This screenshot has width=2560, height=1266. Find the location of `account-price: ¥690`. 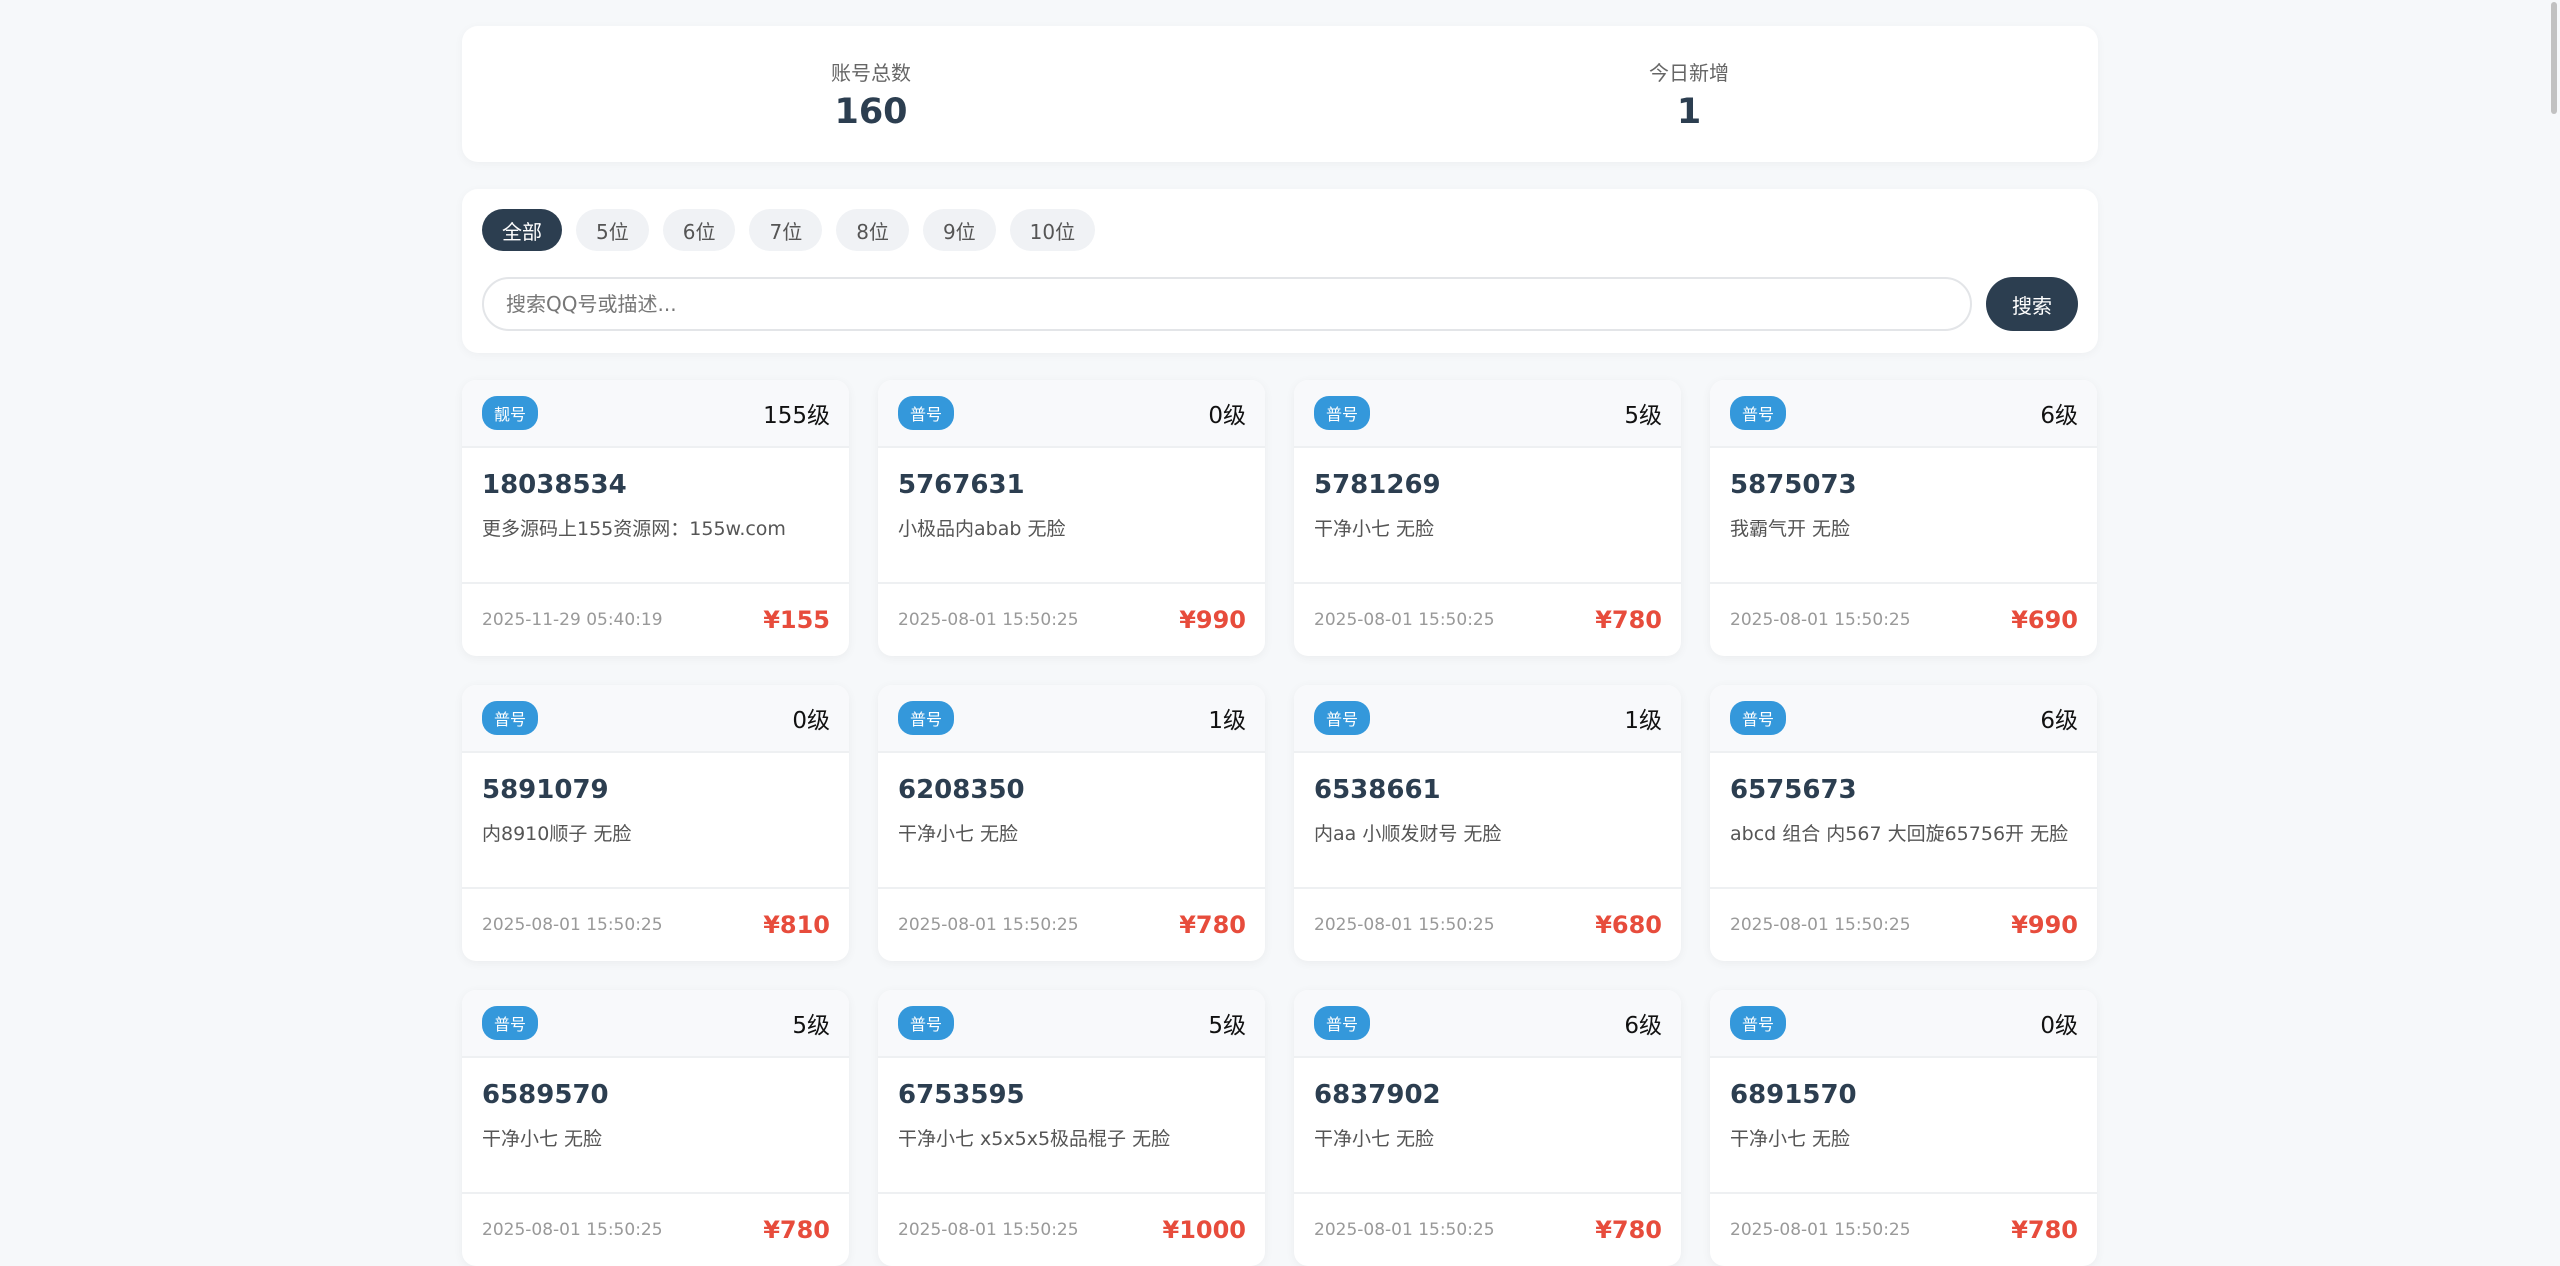

account-price: ¥690 is located at coordinates (2044, 620).